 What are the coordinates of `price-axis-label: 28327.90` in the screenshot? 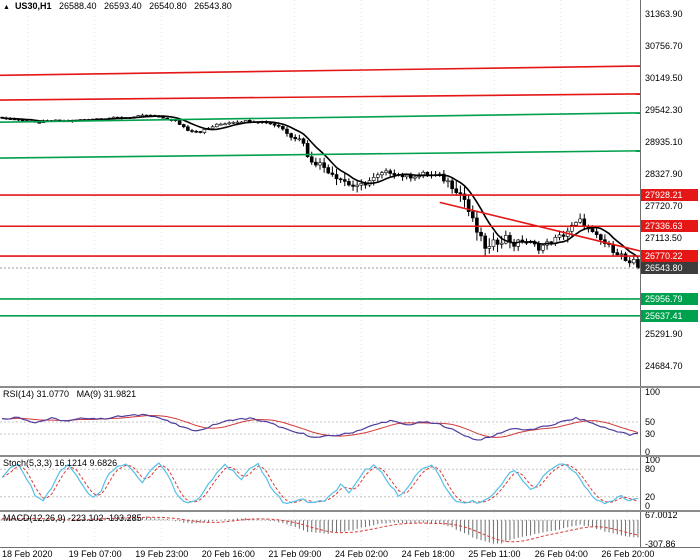 It's located at (664, 174).